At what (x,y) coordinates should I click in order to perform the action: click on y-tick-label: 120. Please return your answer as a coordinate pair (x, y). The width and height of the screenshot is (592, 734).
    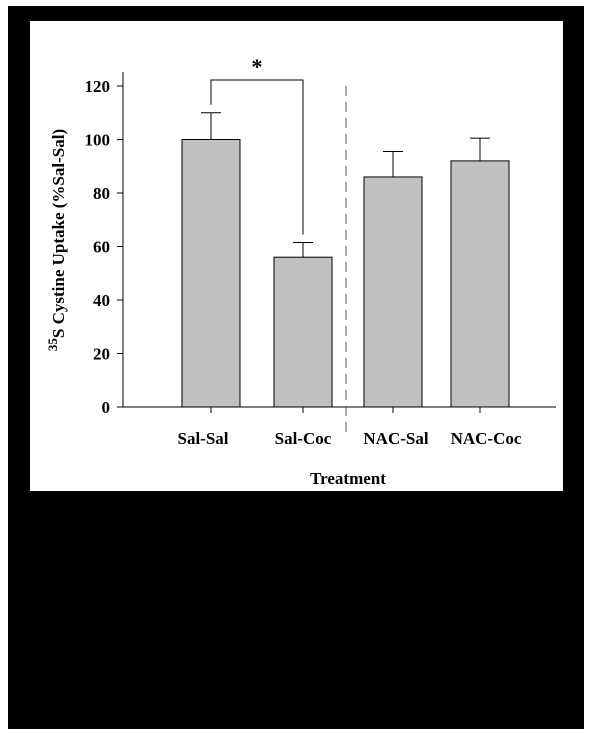
    Looking at the image, I should click on (98, 86).